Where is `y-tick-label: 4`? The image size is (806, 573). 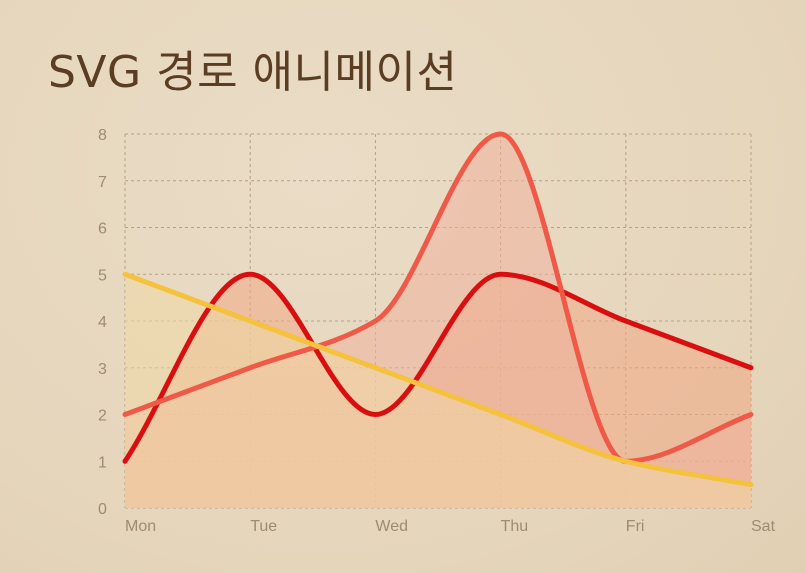 y-tick-label: 4 is located at coordinates (102, 322).